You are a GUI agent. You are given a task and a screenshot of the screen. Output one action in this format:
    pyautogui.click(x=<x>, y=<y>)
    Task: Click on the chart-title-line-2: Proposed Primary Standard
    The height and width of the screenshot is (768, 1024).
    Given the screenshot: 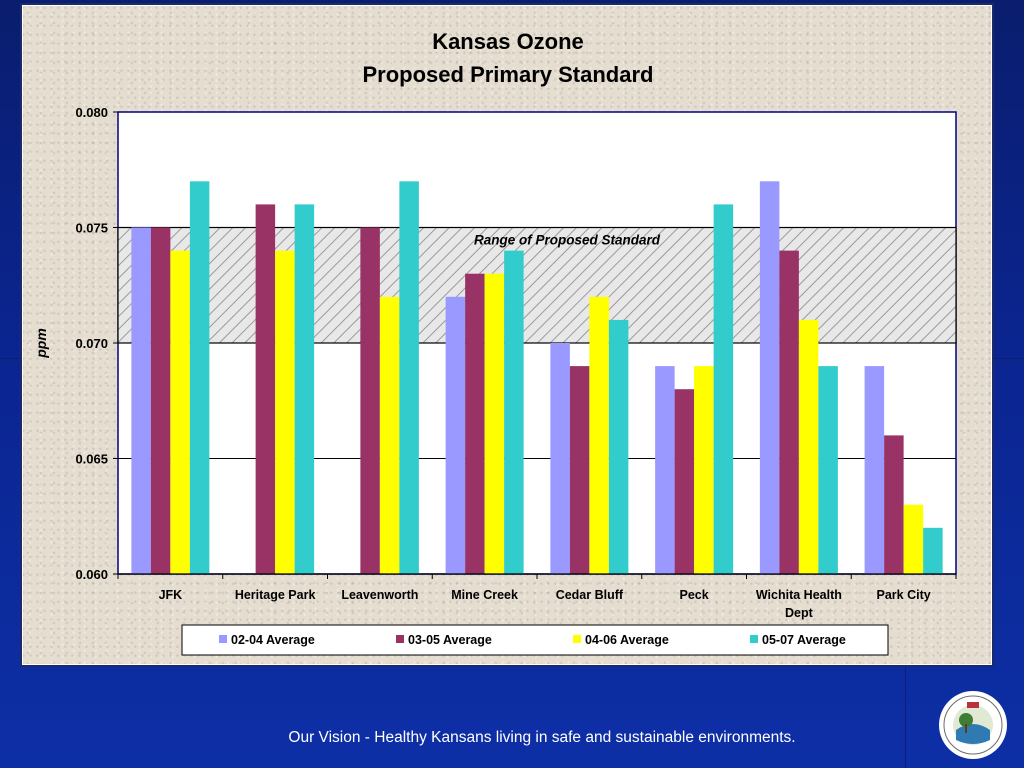 What is the action you would take?
    pyautogui.click(x=508, y=74)
    